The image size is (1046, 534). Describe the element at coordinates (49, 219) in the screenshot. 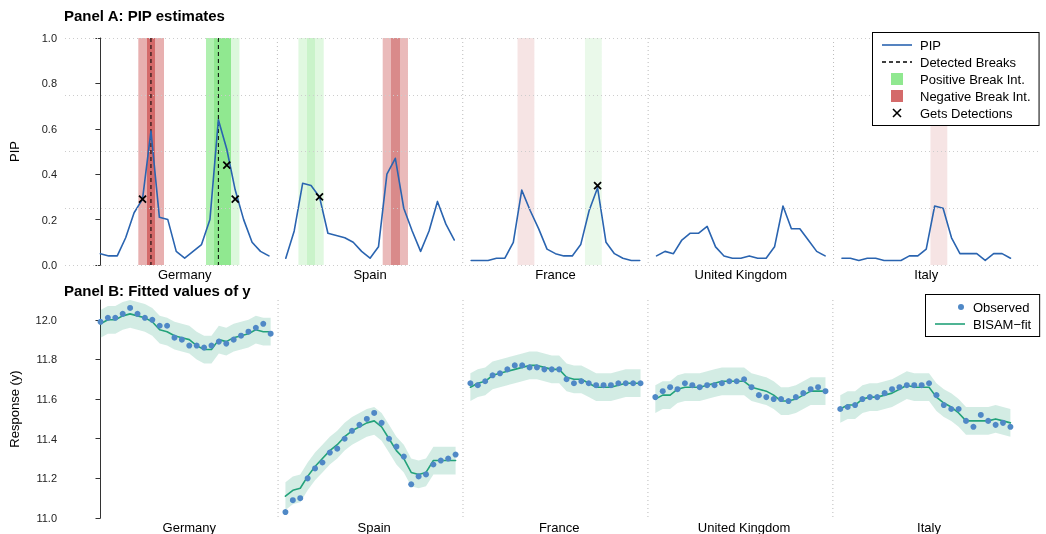

I see `y-tick-label: 0.2` at that location.